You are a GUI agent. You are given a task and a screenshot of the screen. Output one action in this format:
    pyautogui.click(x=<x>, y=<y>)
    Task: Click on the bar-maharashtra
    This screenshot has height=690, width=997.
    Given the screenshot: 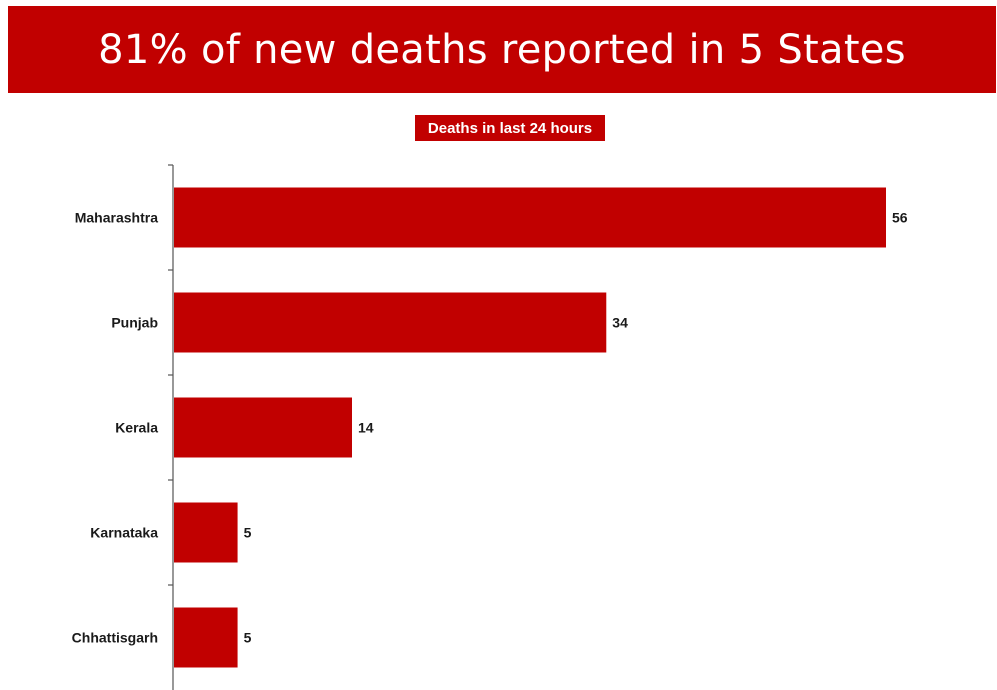 What is the action you would take?
    pyautogui.click(x=530, y=217)
    